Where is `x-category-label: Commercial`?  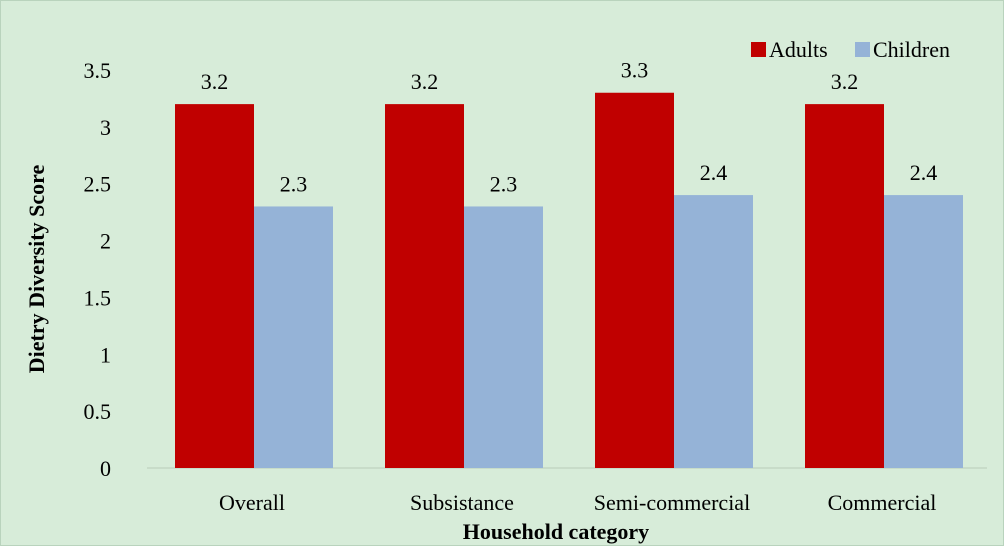
x-category-label: Commercial is located at coordinates (882, 502).